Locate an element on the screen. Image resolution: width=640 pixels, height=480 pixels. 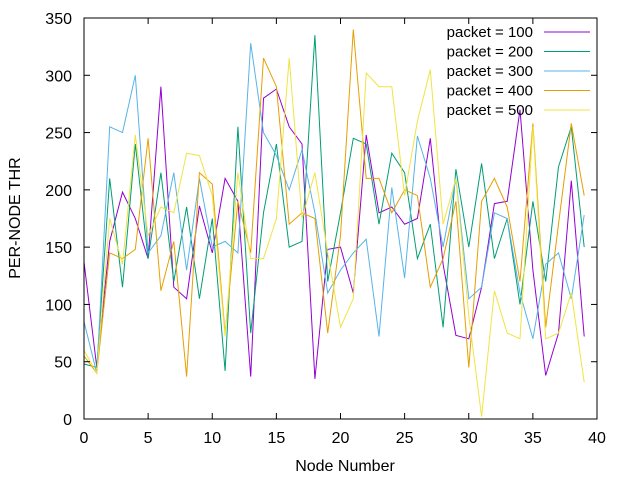
legend-label-3: packet = 300 is located at coordinates (490, 71).